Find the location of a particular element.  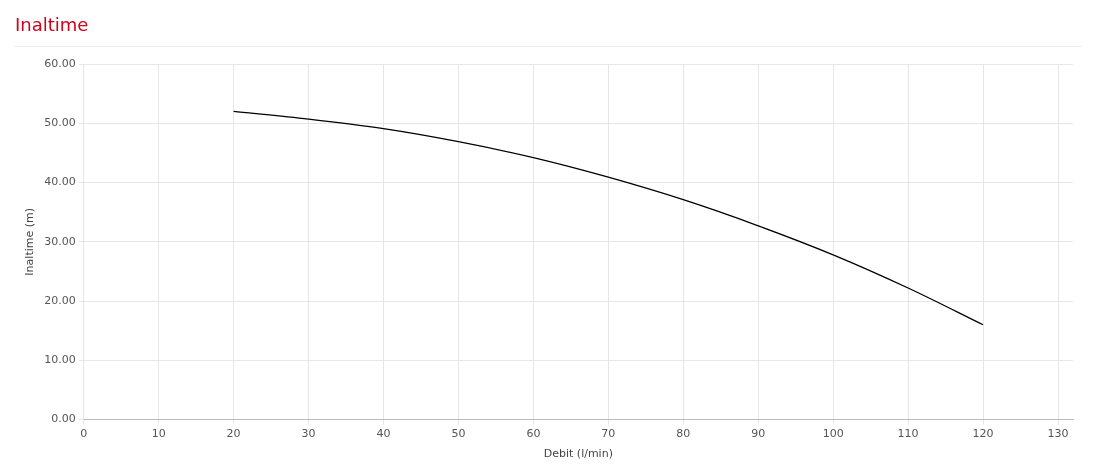

x-tick-label: 70 is located at coordinates (608, 434).